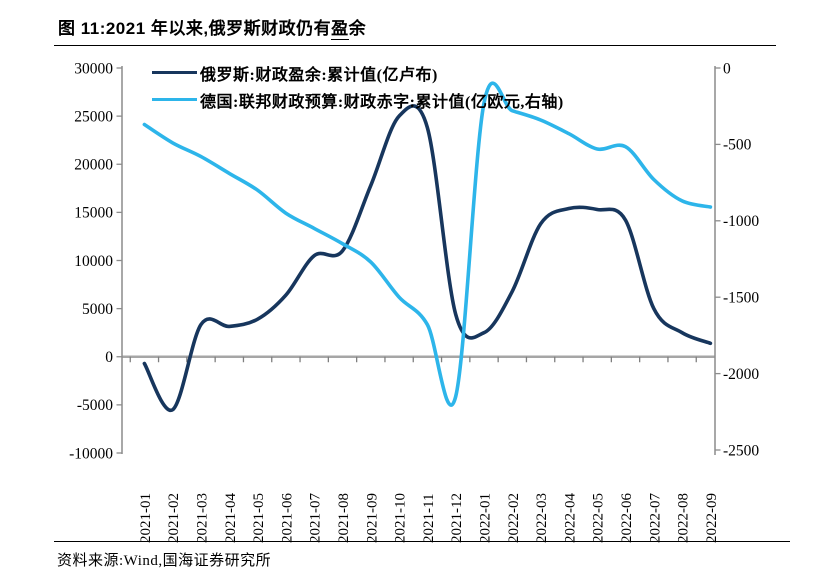 This screenshot has width=830, height=588. I want to click on x-axis-month-label: 2021-01, so click(146, 518).